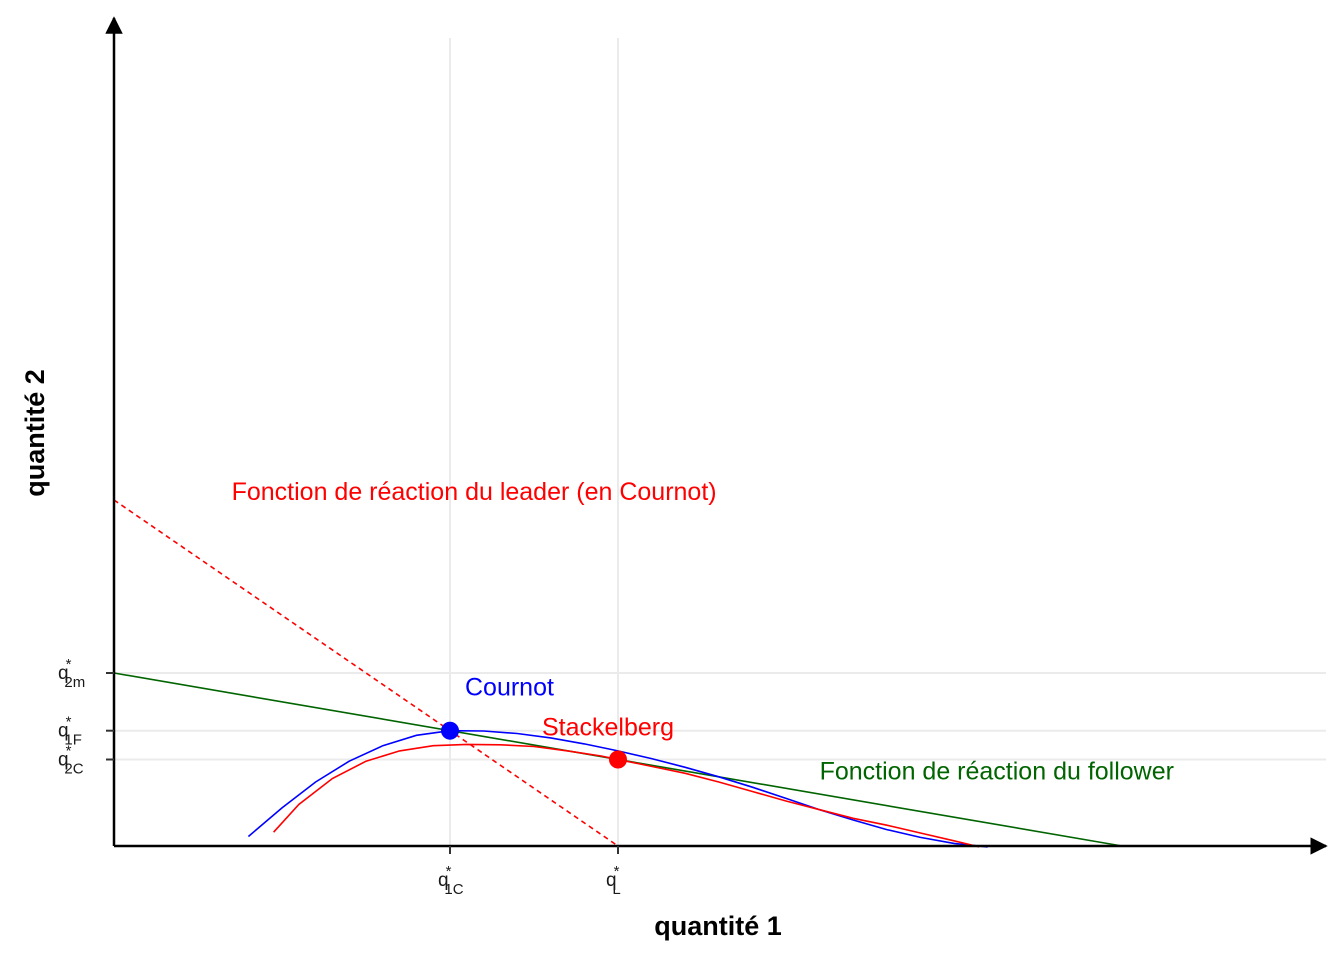 The height and width of the screenshot is (965, 1344). I want to click on y-tick-label-0: q* 2m, so click(71, 673).